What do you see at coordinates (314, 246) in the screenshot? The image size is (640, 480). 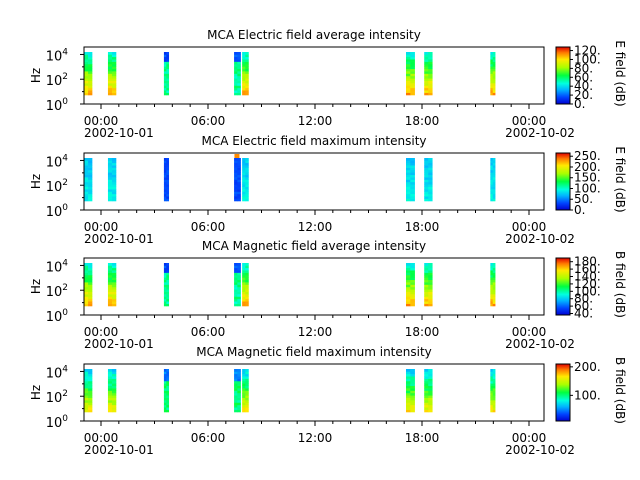 I see `panel-title: MCA Magnetic field average intensity` at bounding box center [314, 246].